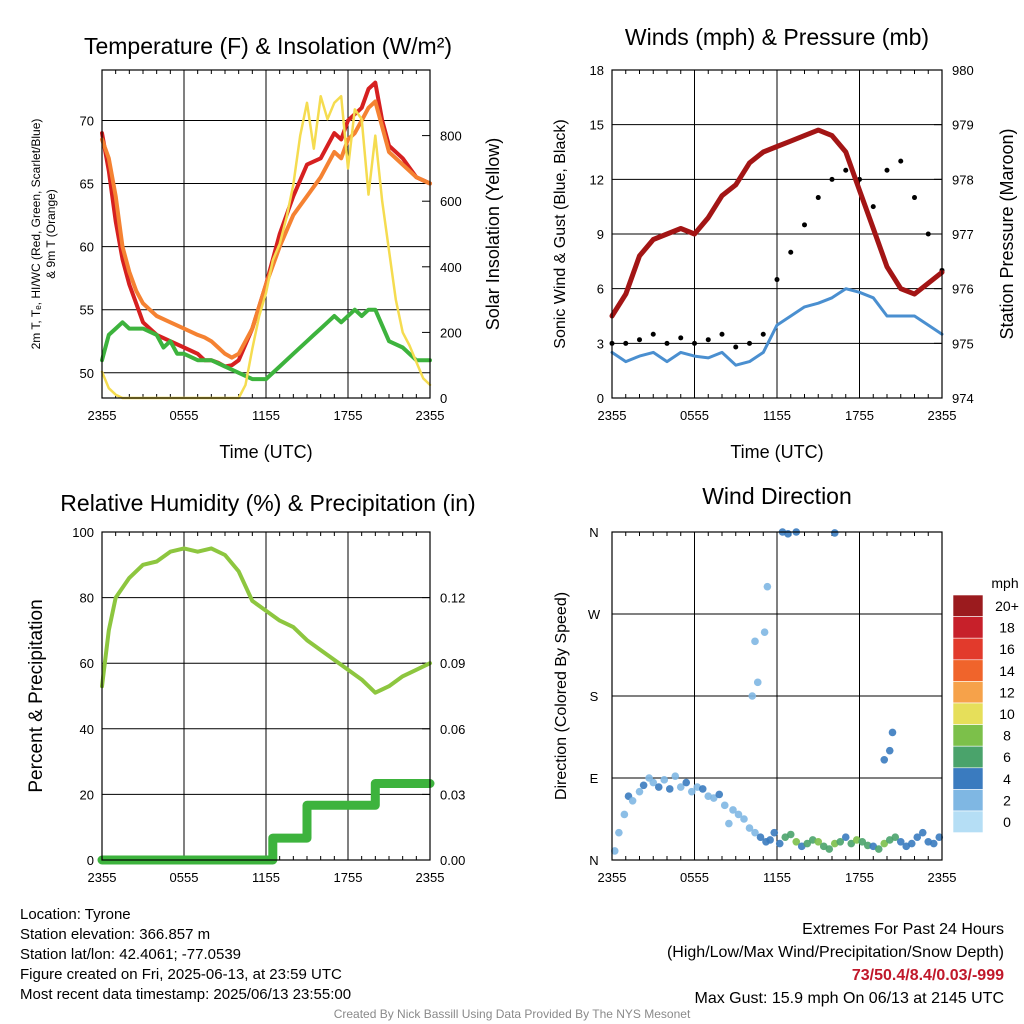 The height and width of the screenshot is (1024, 1024). What do you see at coordinates (493, 234) in the screenshot?
I see `temp-ylabel-right: Solar Insolation (Yellow)` at bounding box center [493, 234].